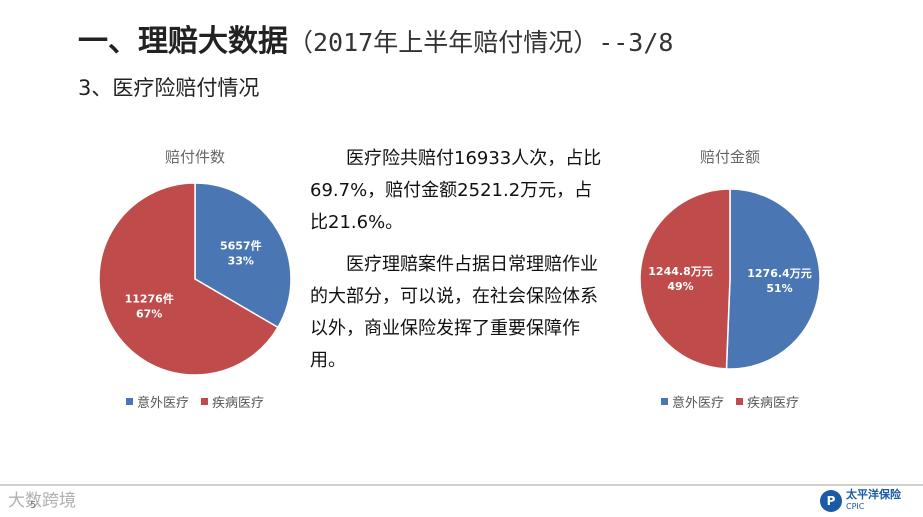 This screenshot has width=923, height=517. Describe the element at coordinates (461, 485) in the screenshot. I see `footer-divider` at that location.